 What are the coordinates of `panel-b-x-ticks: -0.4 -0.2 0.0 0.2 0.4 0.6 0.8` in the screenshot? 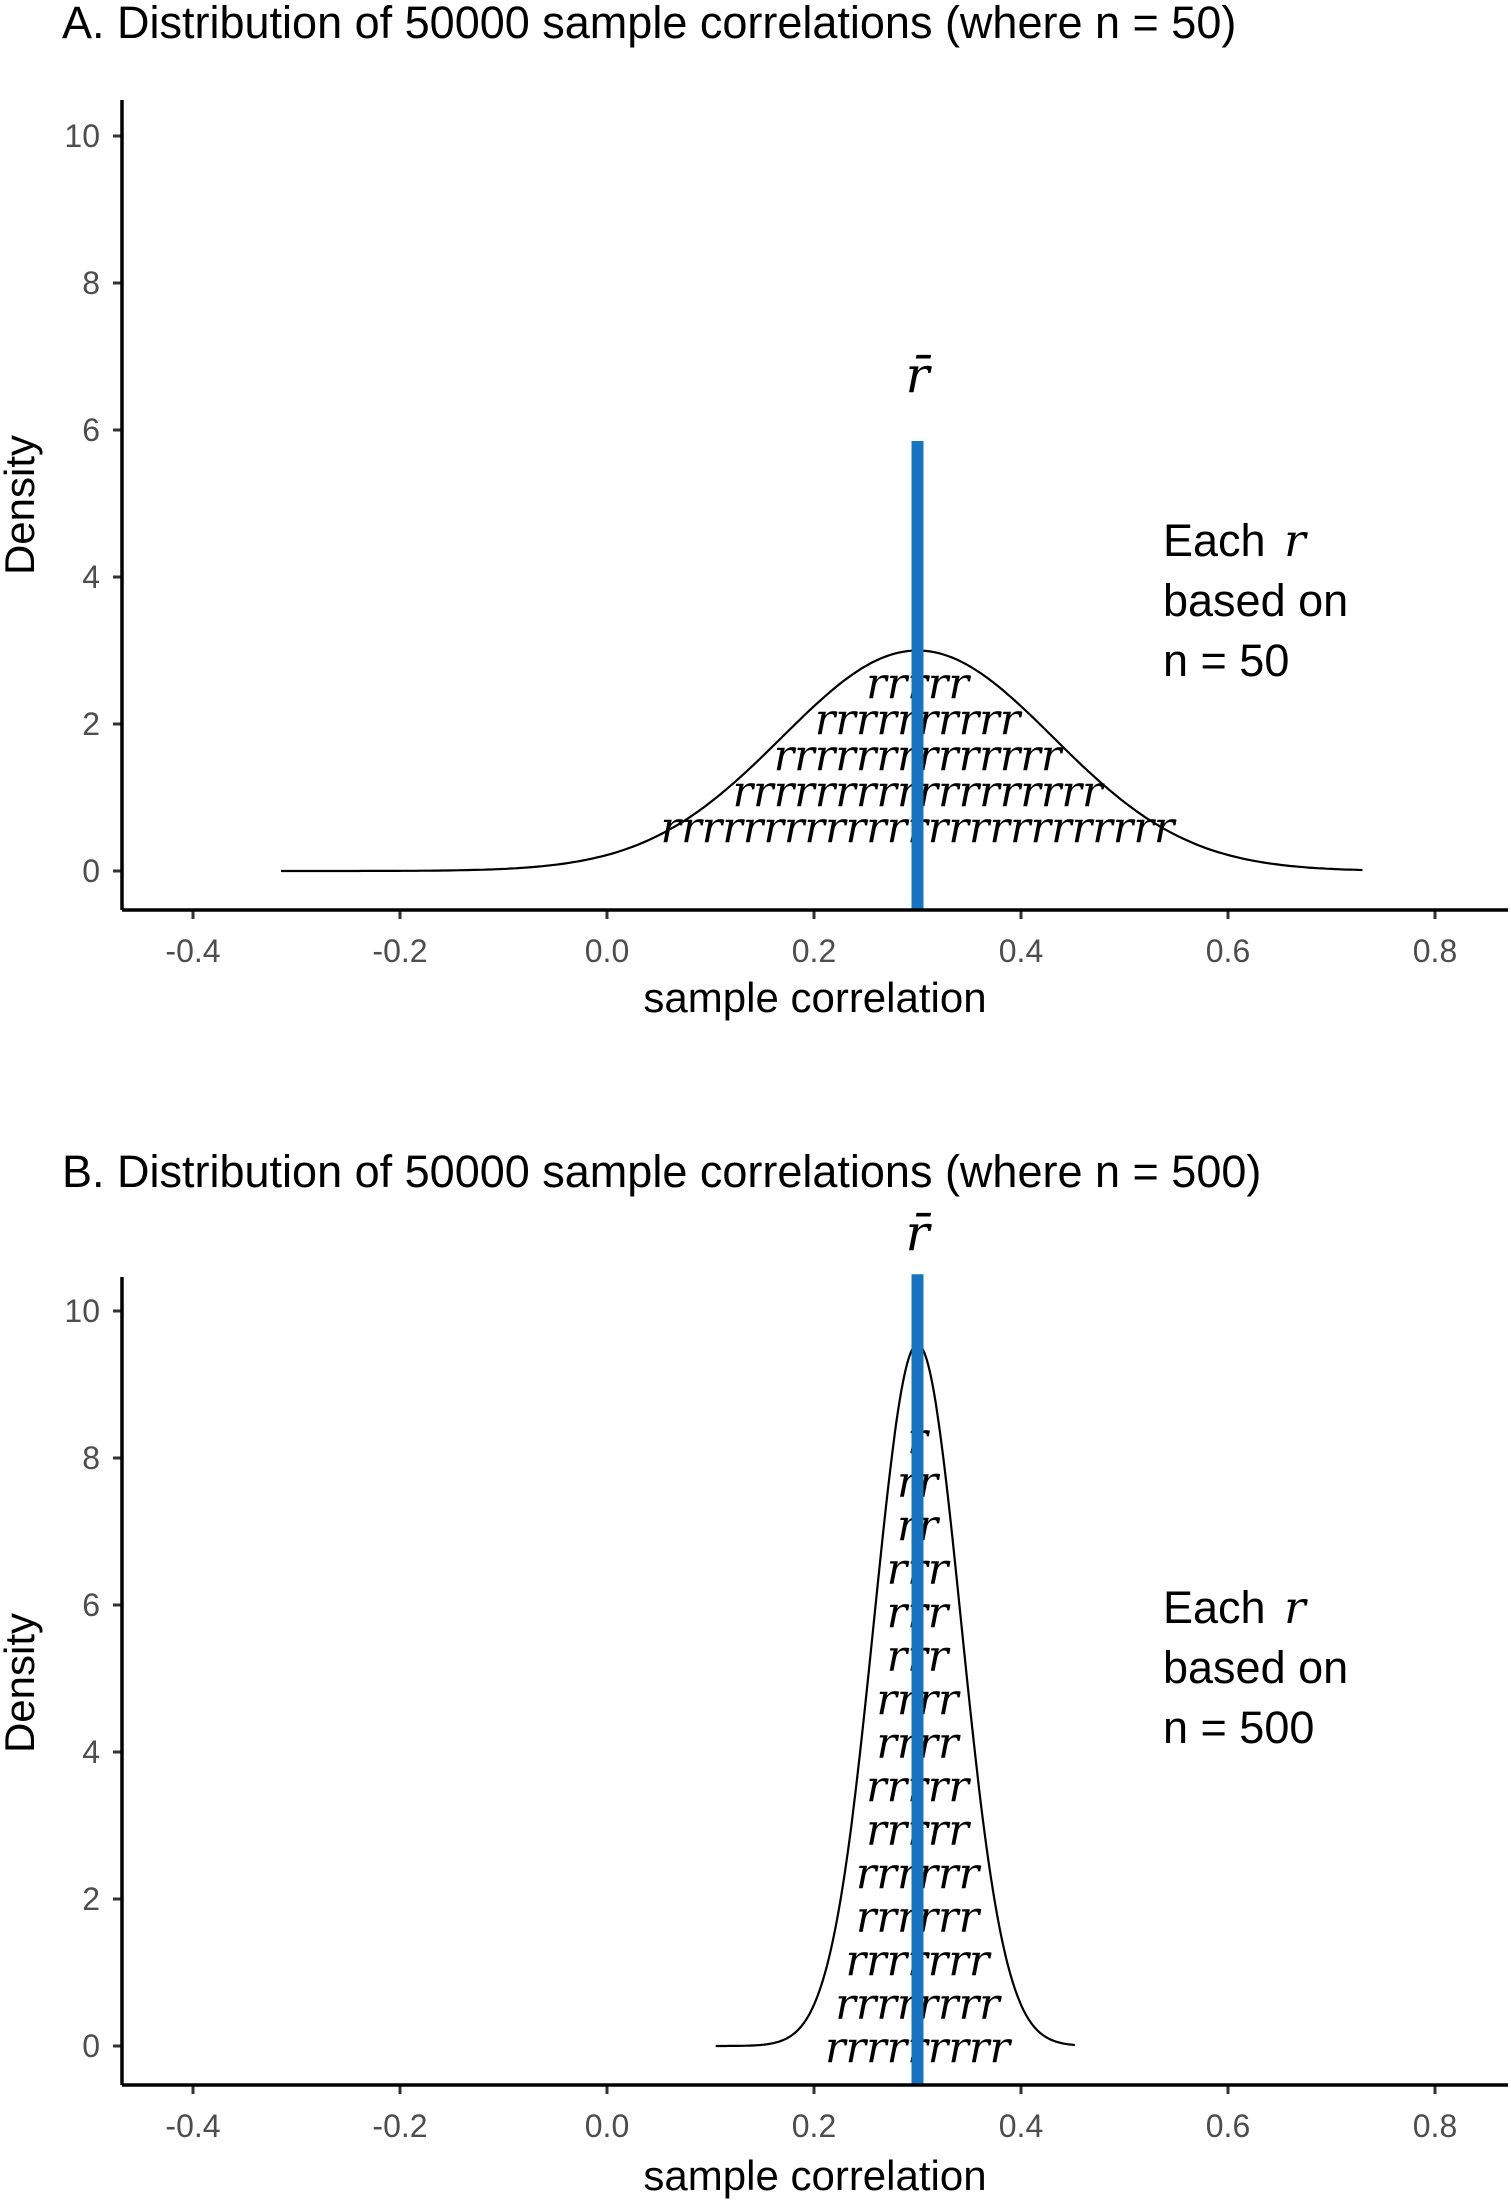 It's located at (811, 2114).